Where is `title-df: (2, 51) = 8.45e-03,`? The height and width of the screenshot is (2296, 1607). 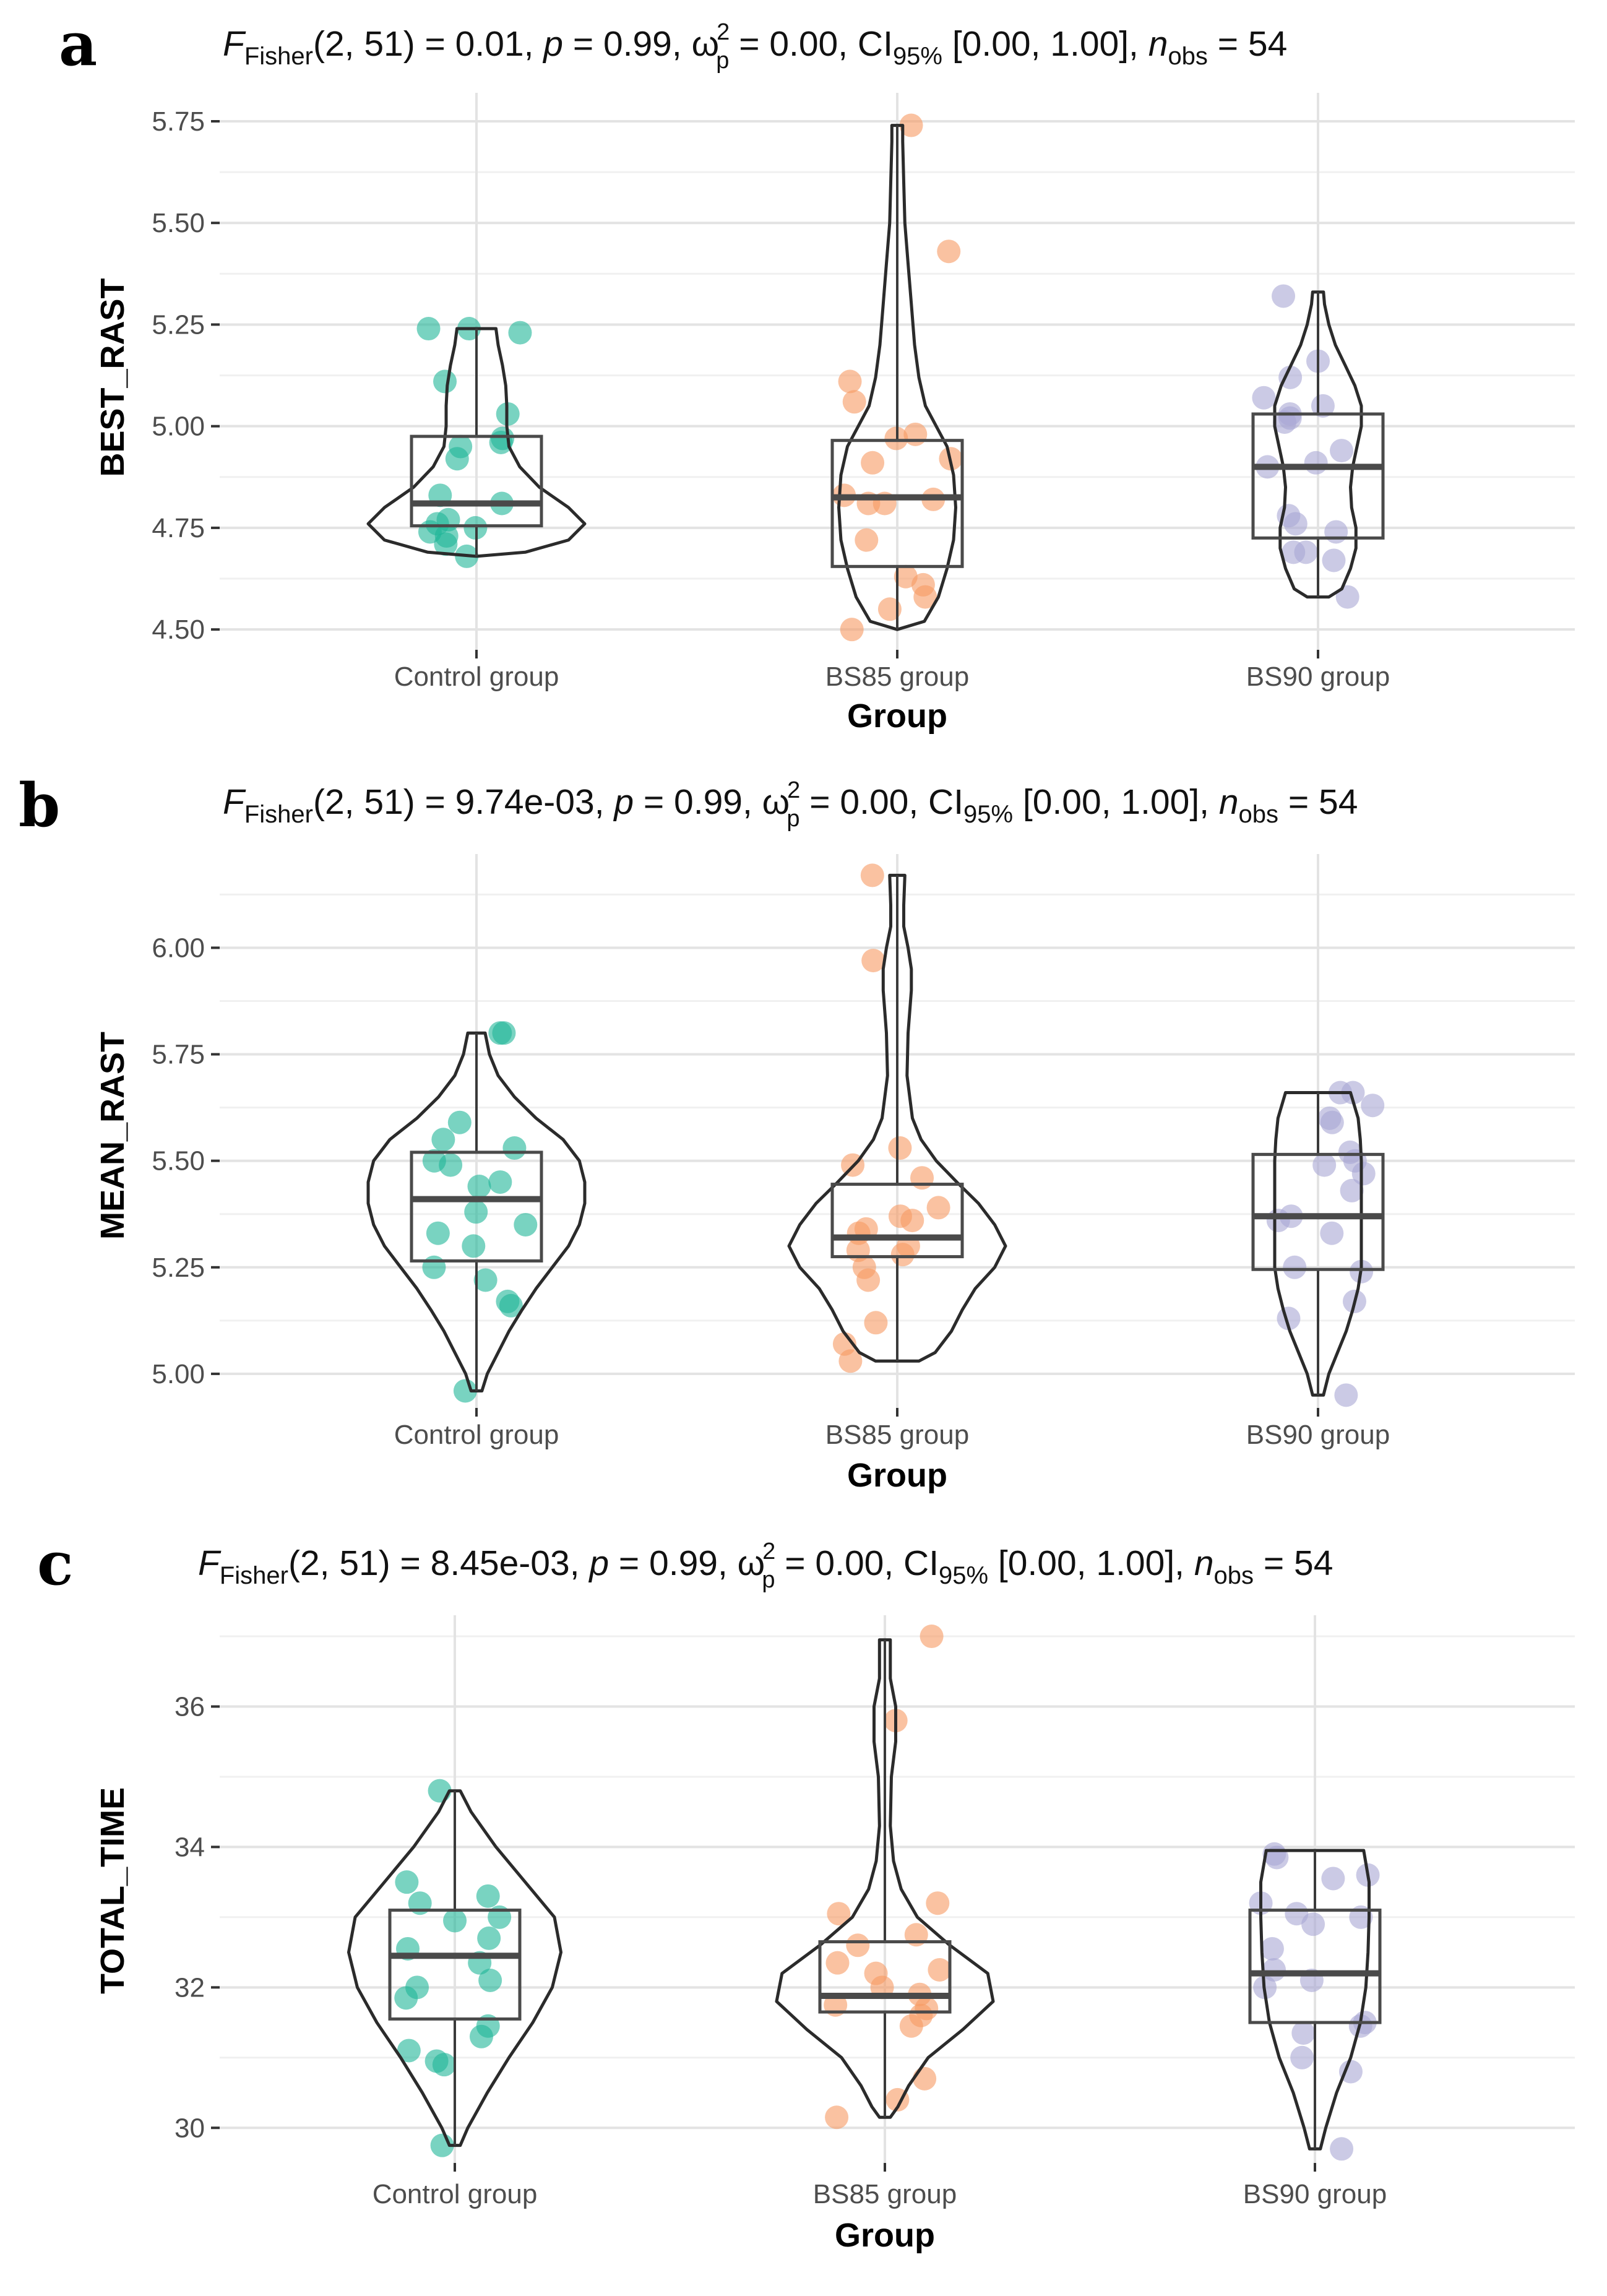 title-df: (2, 51) = 8.45e-03, is located at coordinates (438, 1563).